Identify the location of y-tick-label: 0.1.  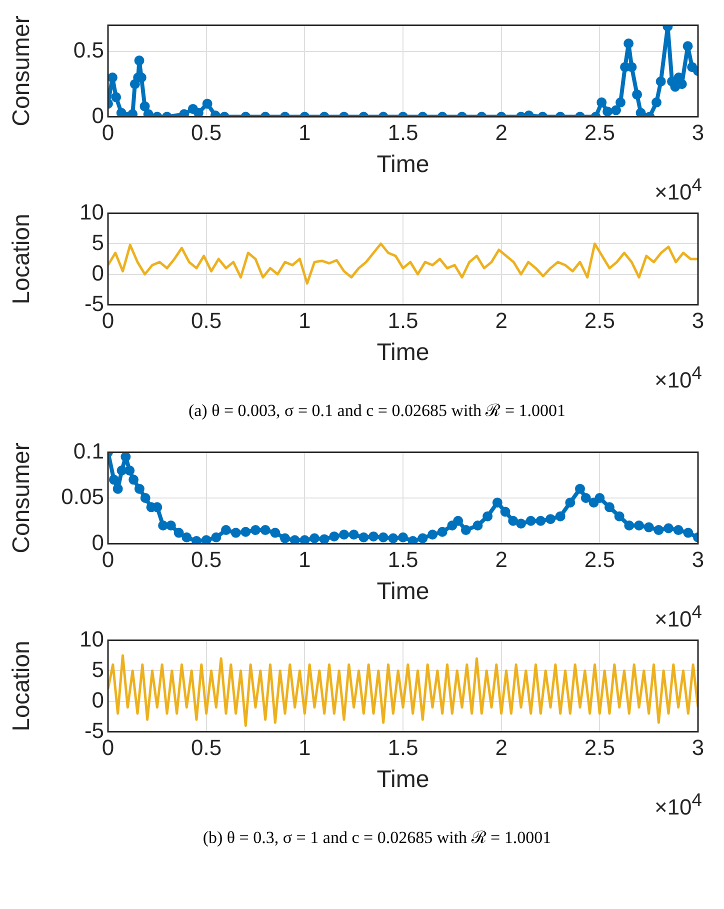
(88, 451).